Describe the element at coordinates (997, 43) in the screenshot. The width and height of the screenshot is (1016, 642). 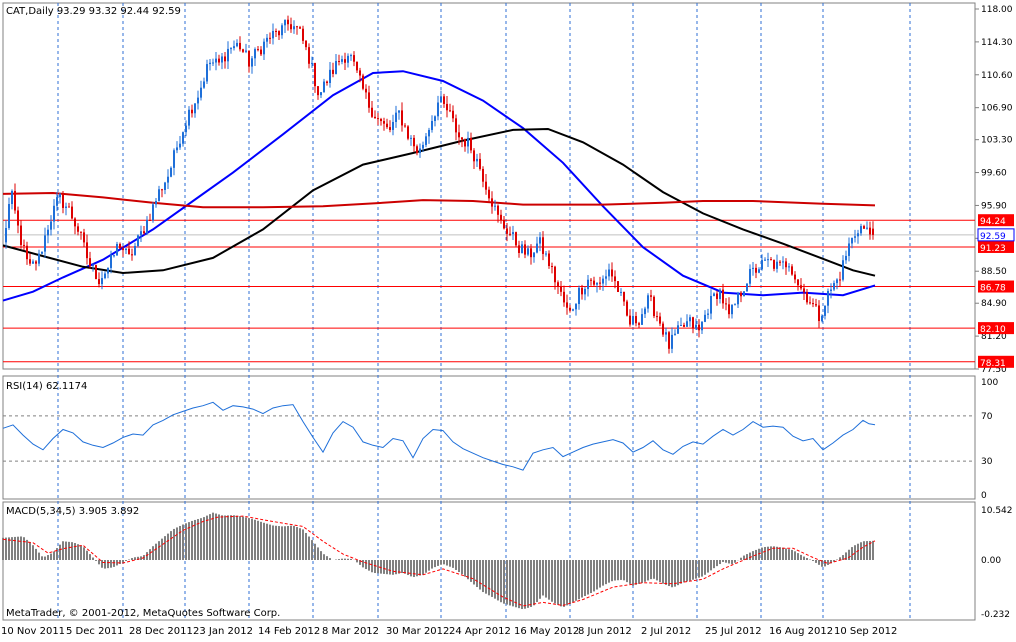
I see `price-tick-label: 114.30` at that location.